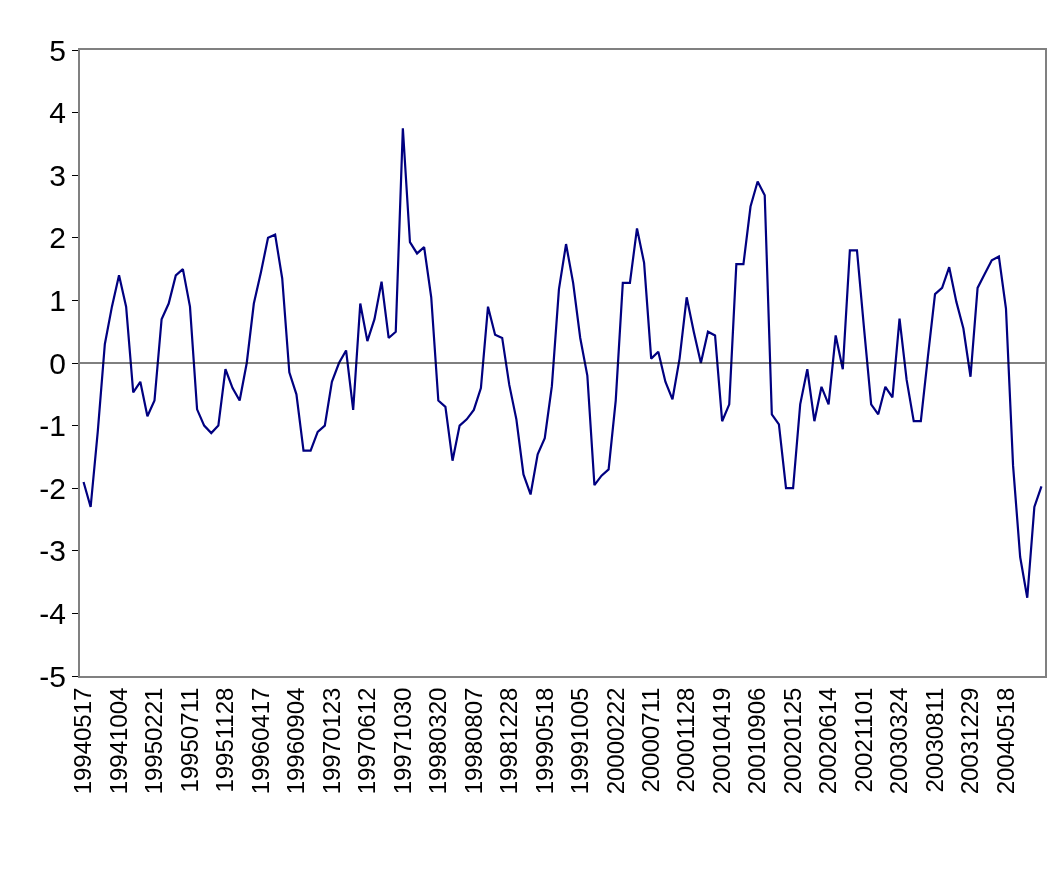 The width and height of the screenshot is (1059, 876). Describe the element at coordinates (331, 741) in the screenshot. I see `x-tick-label: 19970123` at that location.